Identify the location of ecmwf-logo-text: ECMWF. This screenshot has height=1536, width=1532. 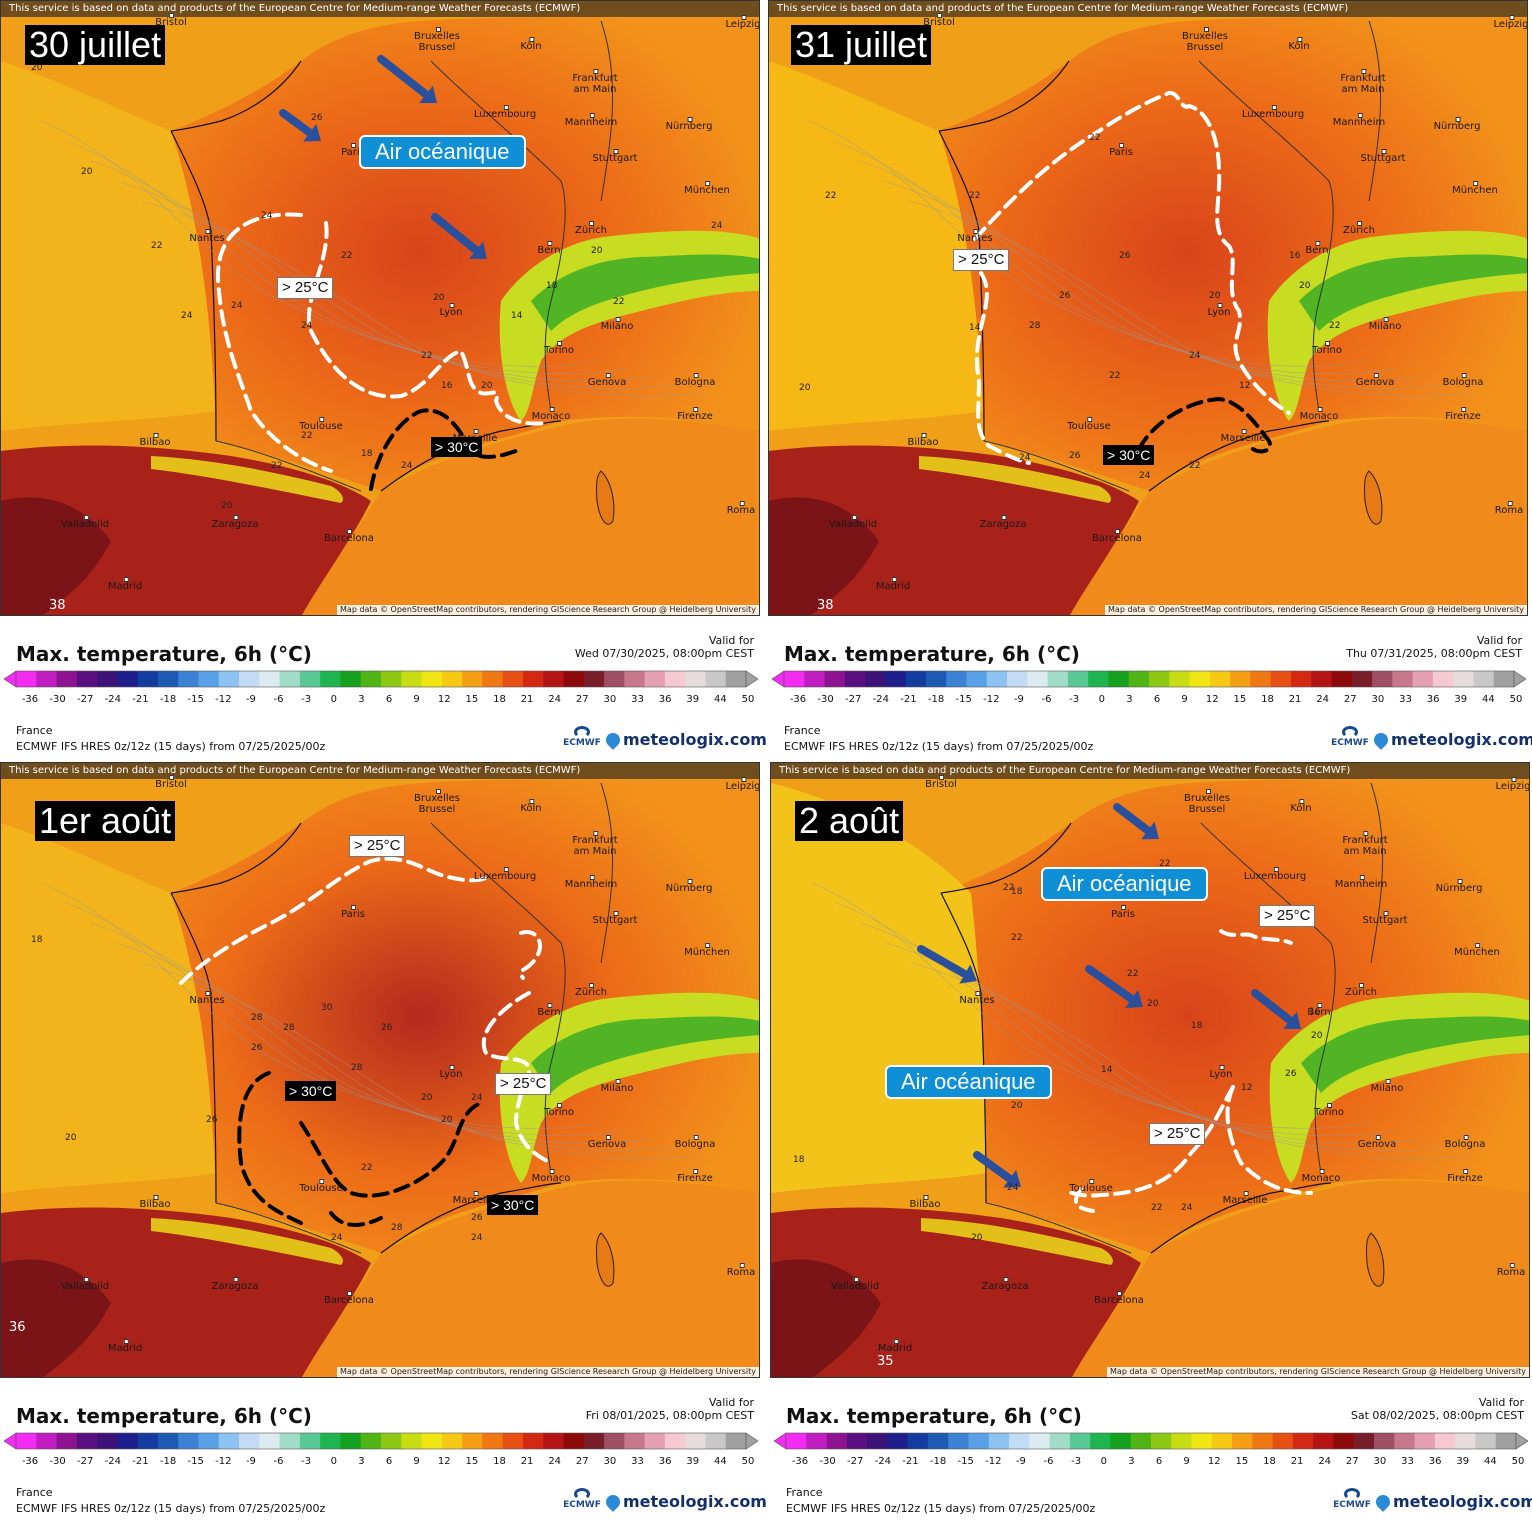
(582, 1505).